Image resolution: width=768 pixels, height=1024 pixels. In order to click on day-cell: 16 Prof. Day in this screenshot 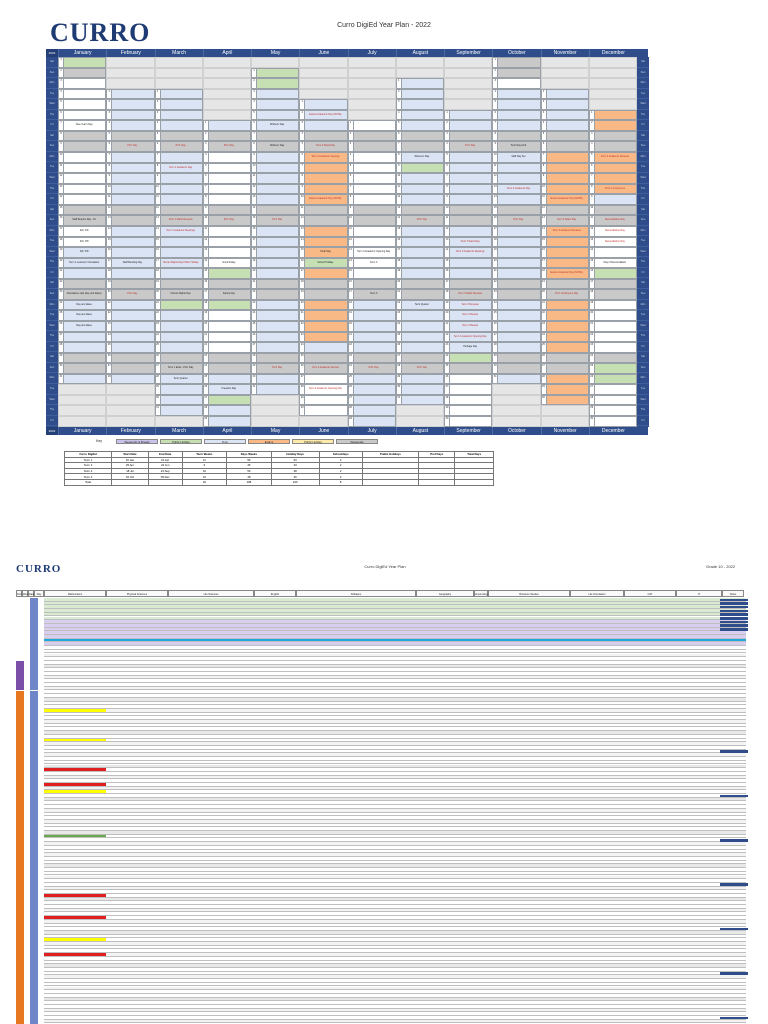, I will do `click(516, 220)`.